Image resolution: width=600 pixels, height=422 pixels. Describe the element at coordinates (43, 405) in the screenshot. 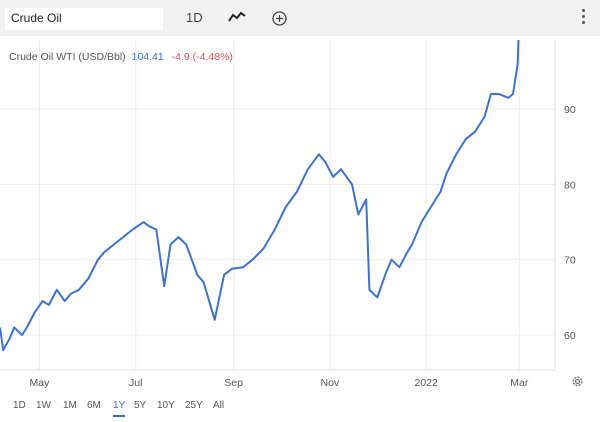

I see `range-button-1w: 1W` at that location.